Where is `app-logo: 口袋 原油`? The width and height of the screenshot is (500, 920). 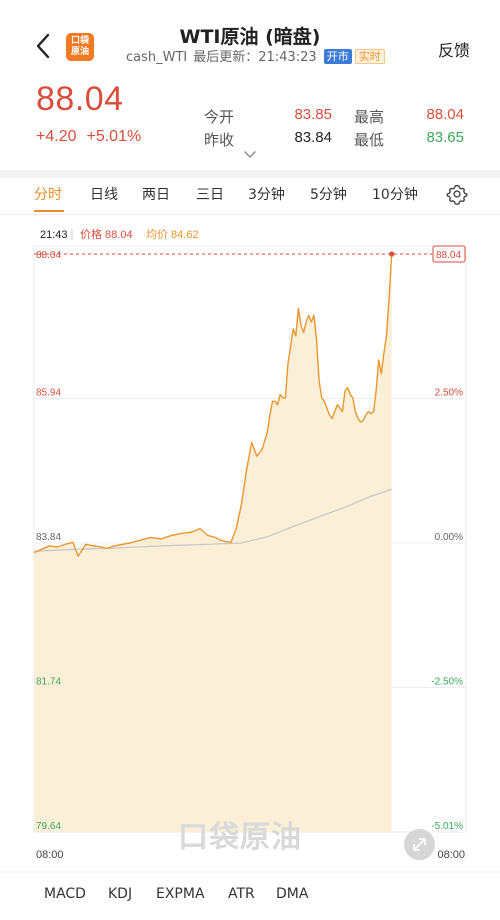
app-logo: 口袋 原油 is located at coordinates (80, 47).